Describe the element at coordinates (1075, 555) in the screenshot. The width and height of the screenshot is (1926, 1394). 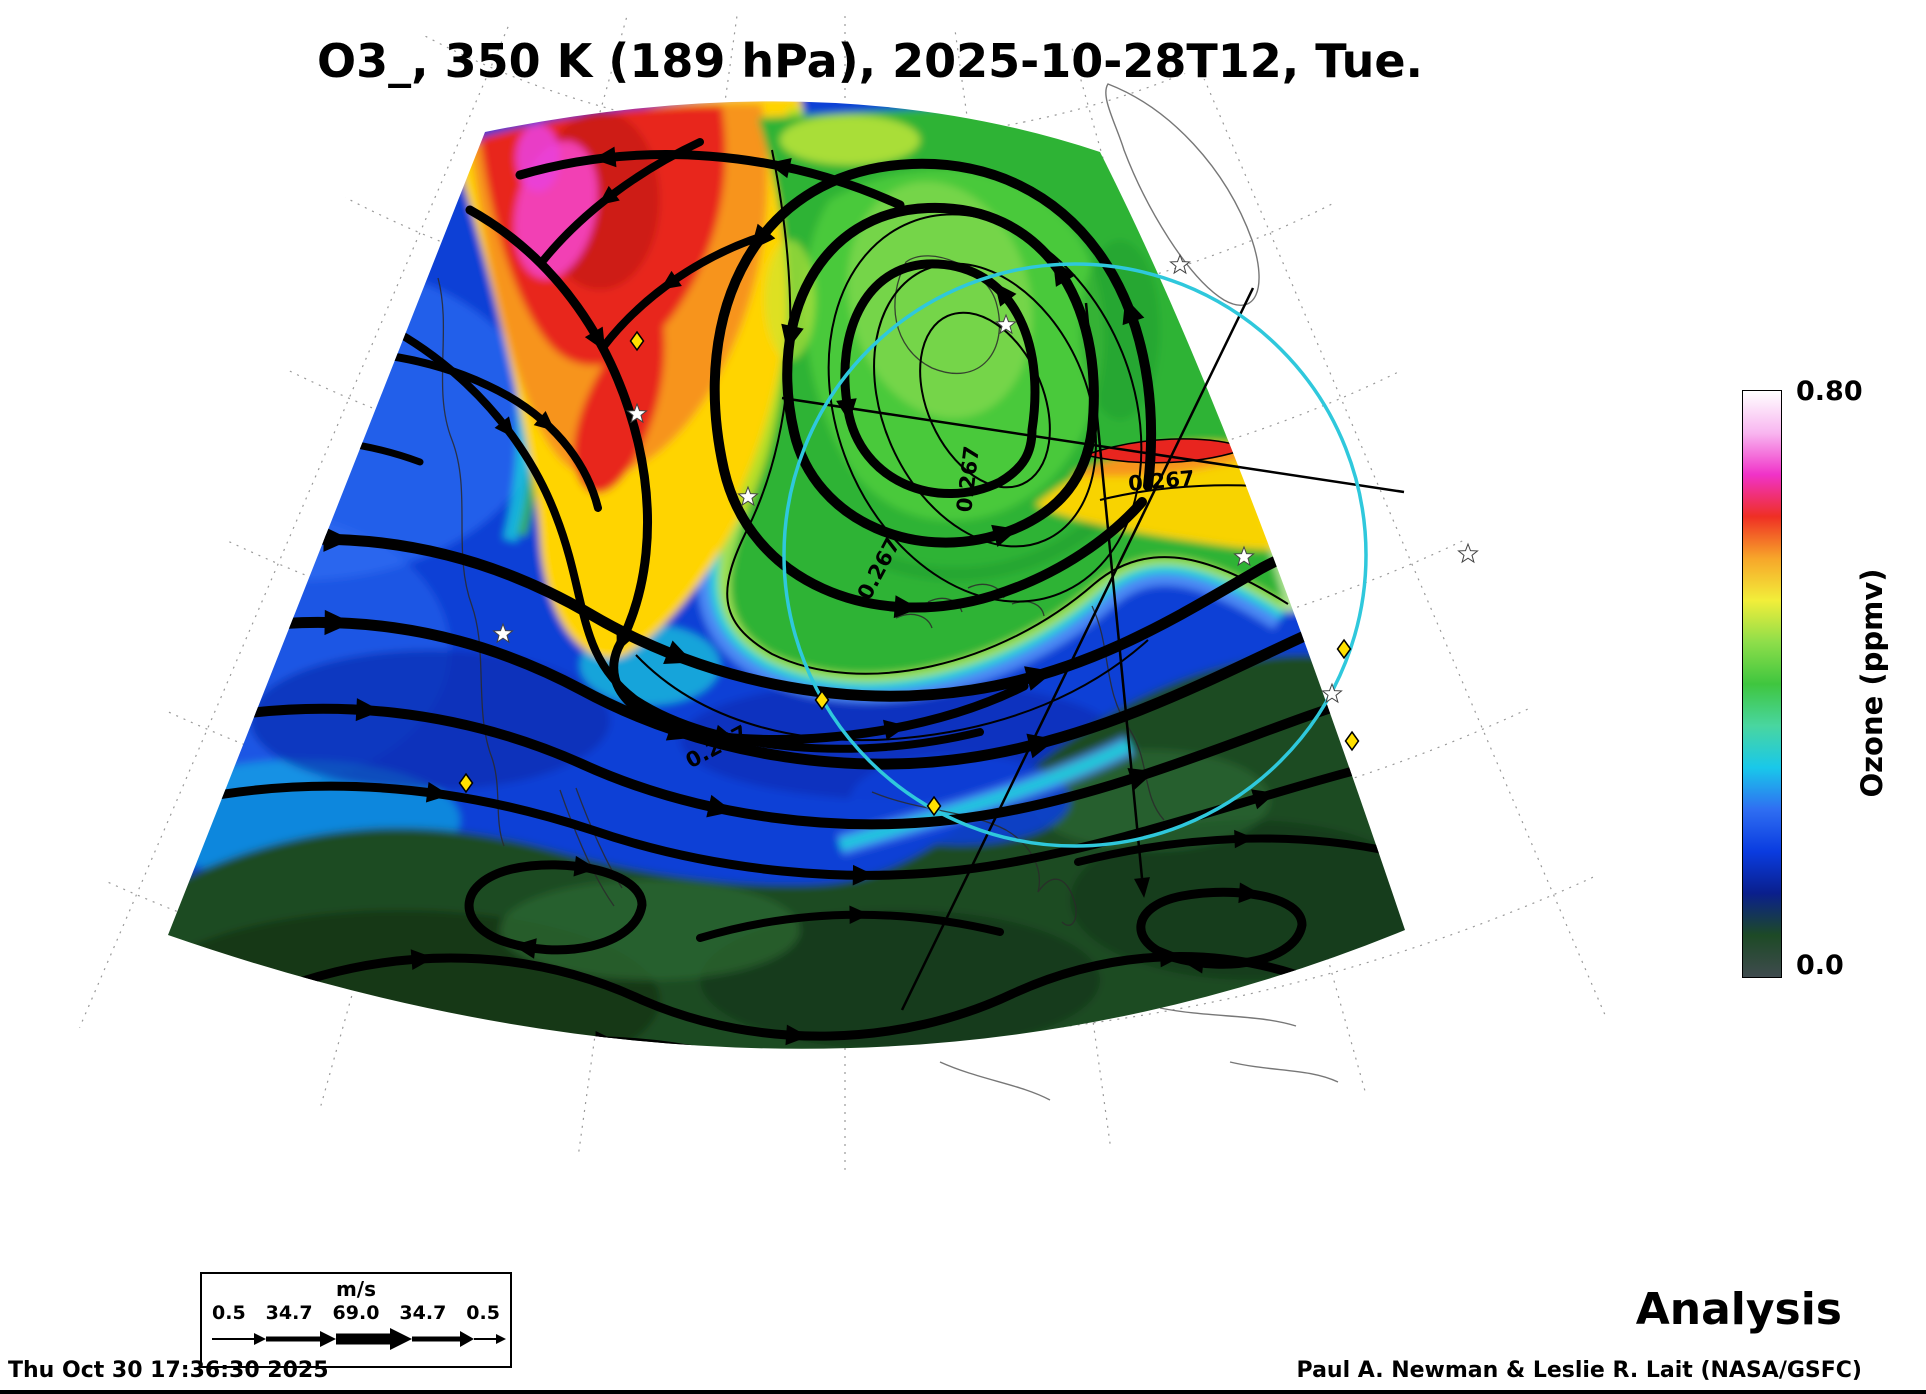
I see `range-circle` at that location.